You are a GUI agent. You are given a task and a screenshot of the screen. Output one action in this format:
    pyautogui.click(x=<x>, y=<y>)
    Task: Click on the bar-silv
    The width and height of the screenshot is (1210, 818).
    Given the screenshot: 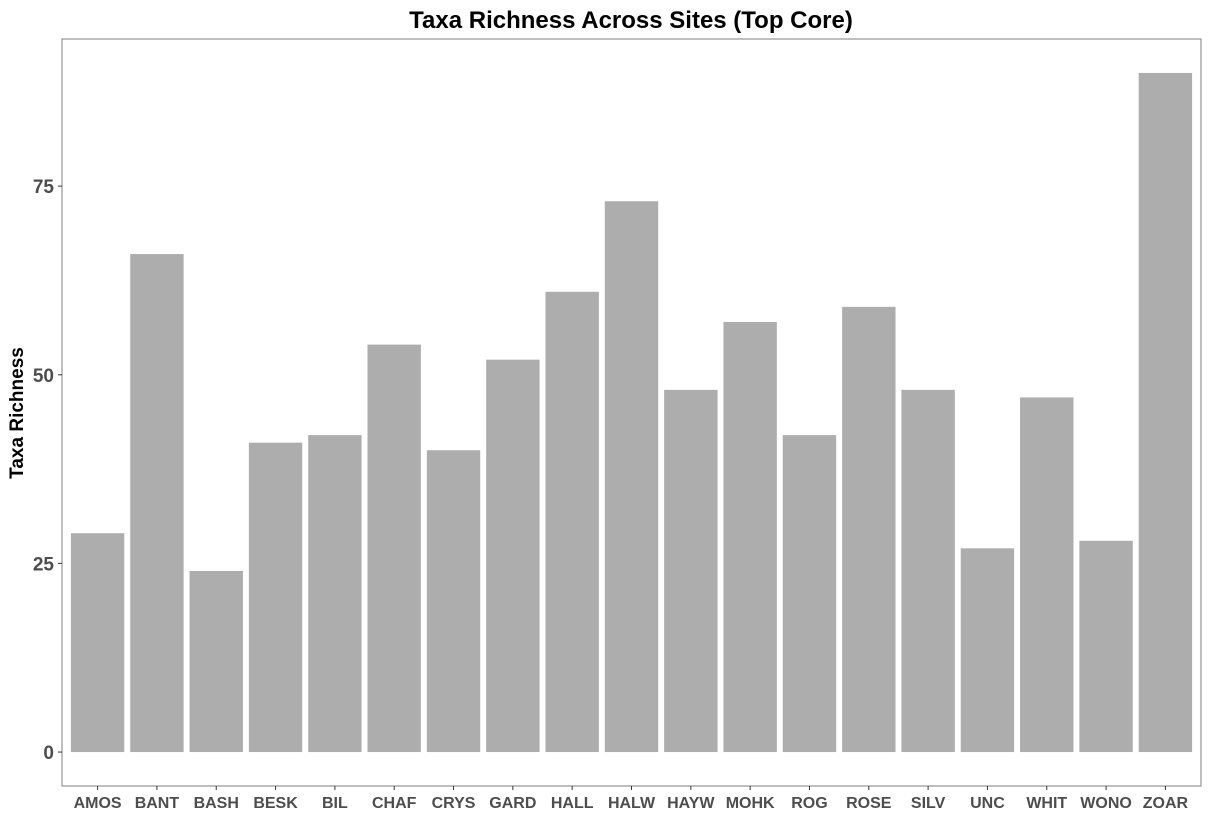 What is the action you would take?
    pyautogui.click(x=928, y=571)
    